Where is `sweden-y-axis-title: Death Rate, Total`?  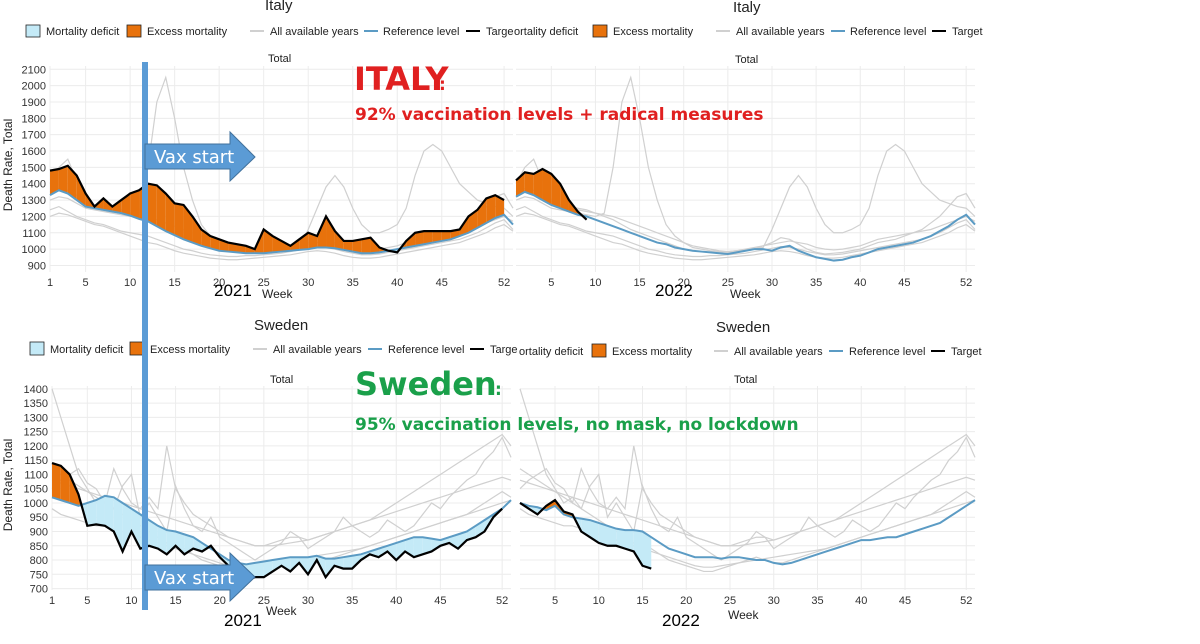
sweden-y-axis-title: Death Rate, Total is located at coordinates (8, 485).